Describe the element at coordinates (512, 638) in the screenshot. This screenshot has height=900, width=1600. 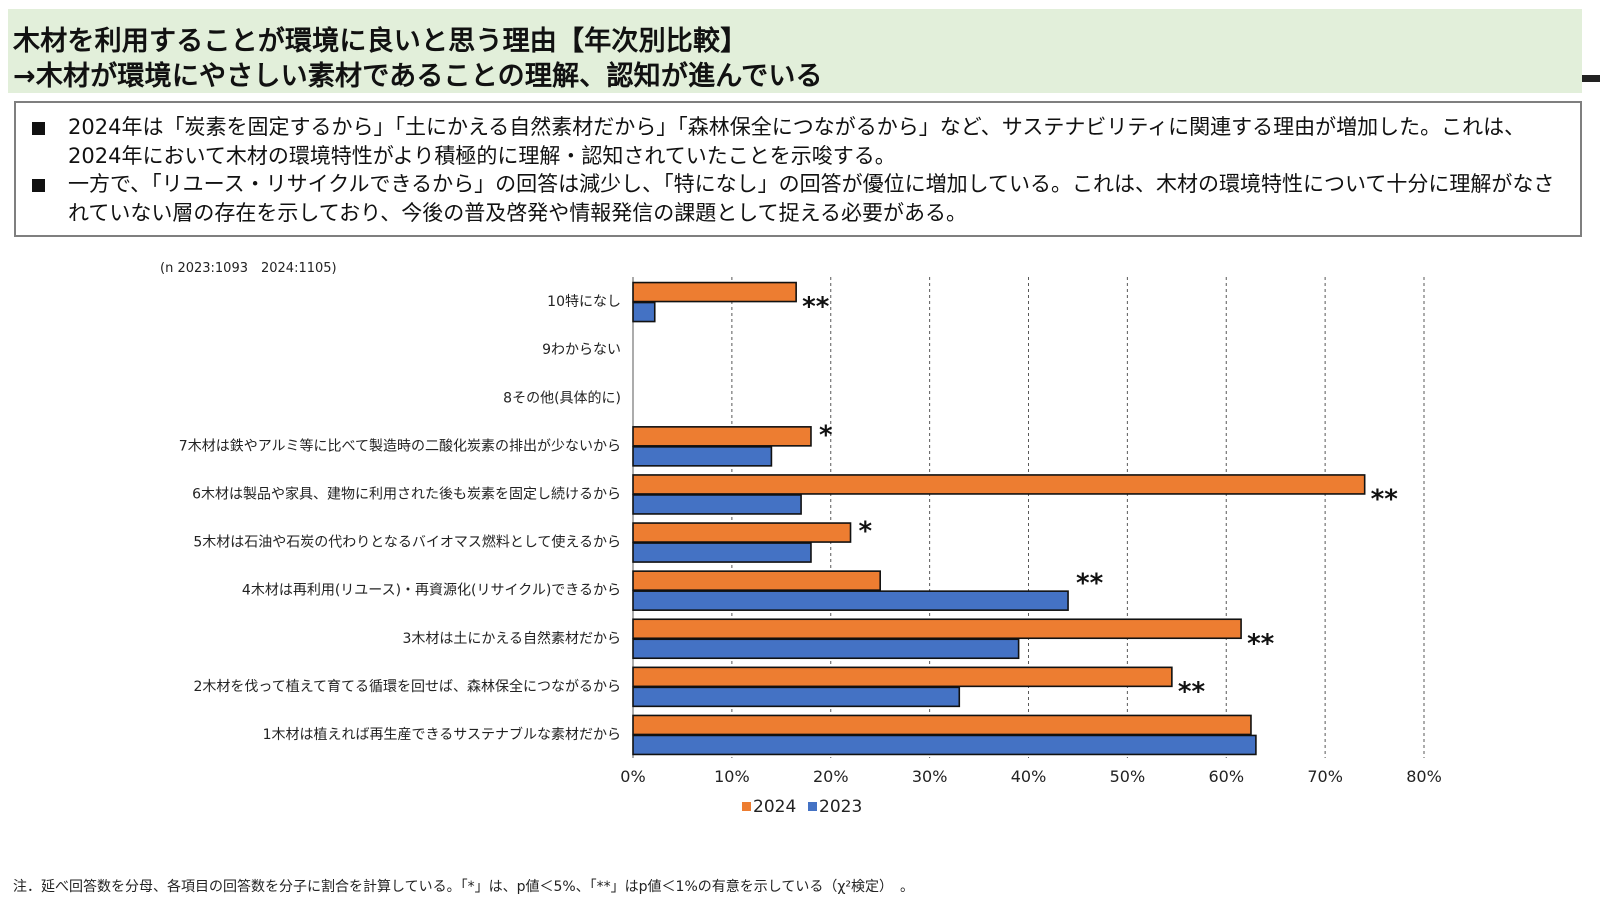
I see `category-label: 3木材は土にかえる自然素材だから` at that location.